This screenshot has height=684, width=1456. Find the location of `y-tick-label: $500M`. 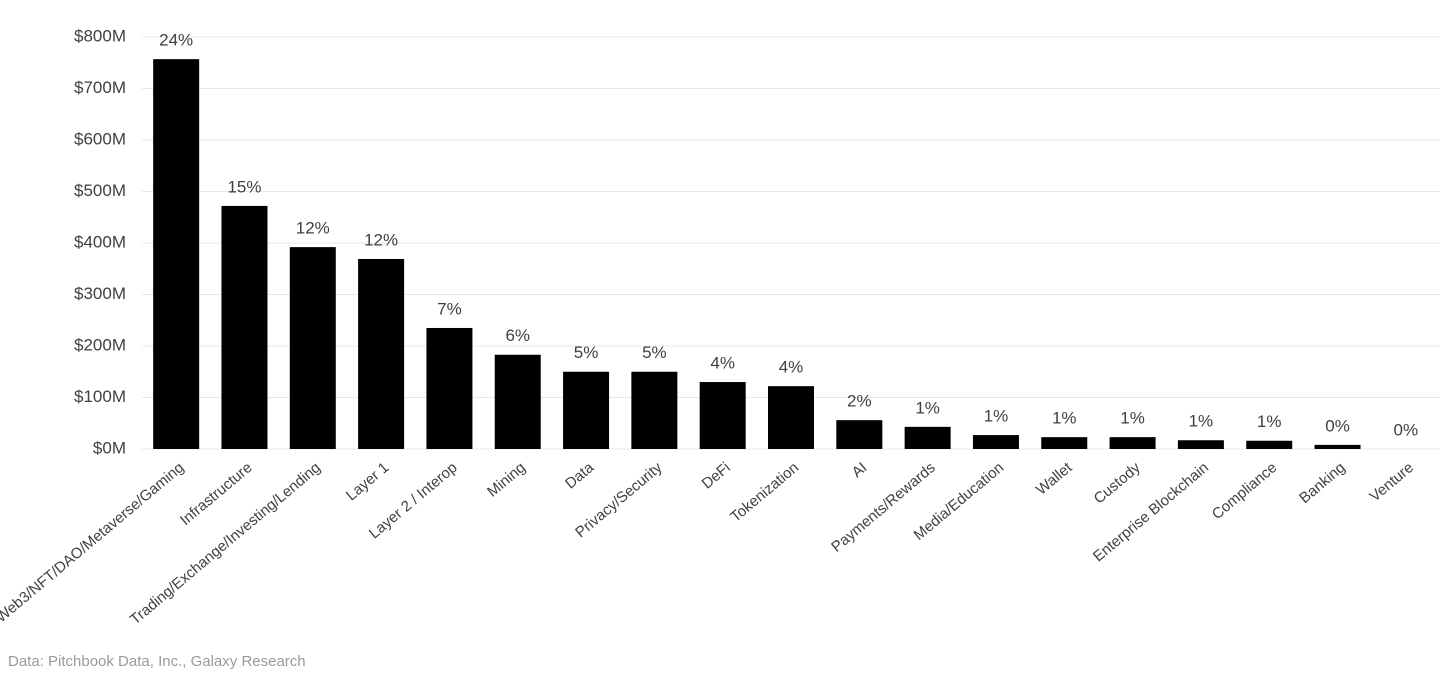

y-tick-label: $500M is located at coordinates (100, 190).